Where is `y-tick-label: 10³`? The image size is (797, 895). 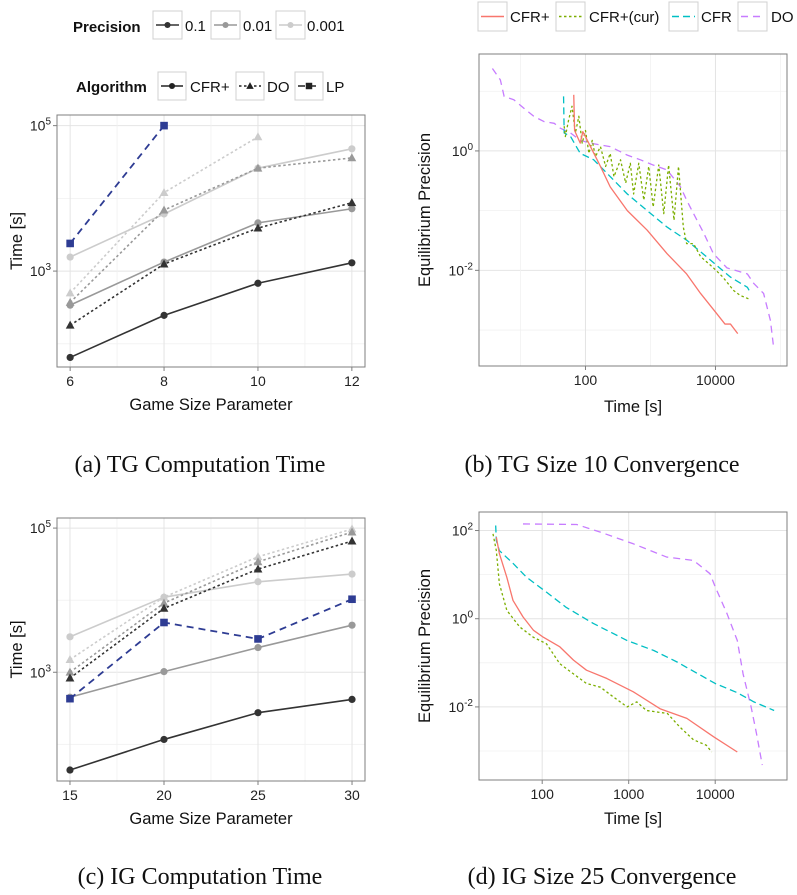
y-tick-label: 10³ is located at coordinates (41, 671).